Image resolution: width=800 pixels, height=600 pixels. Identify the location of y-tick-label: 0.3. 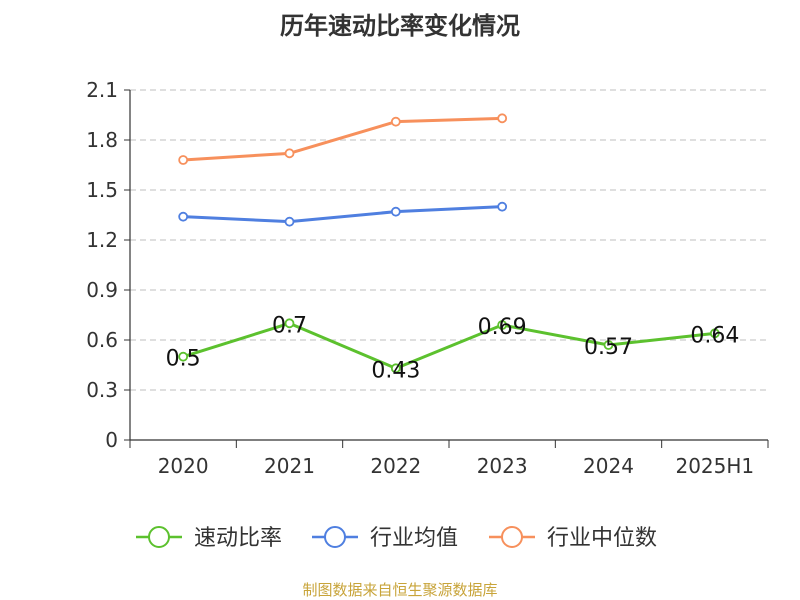
(102, 390).